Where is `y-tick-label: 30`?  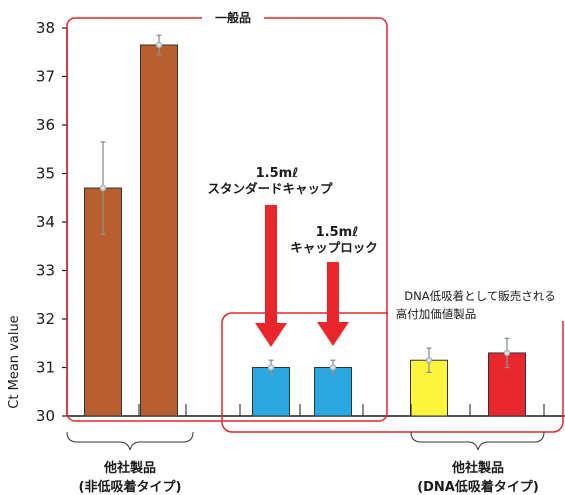
y-tick-label: 30 is located at coordinates (45, 416).